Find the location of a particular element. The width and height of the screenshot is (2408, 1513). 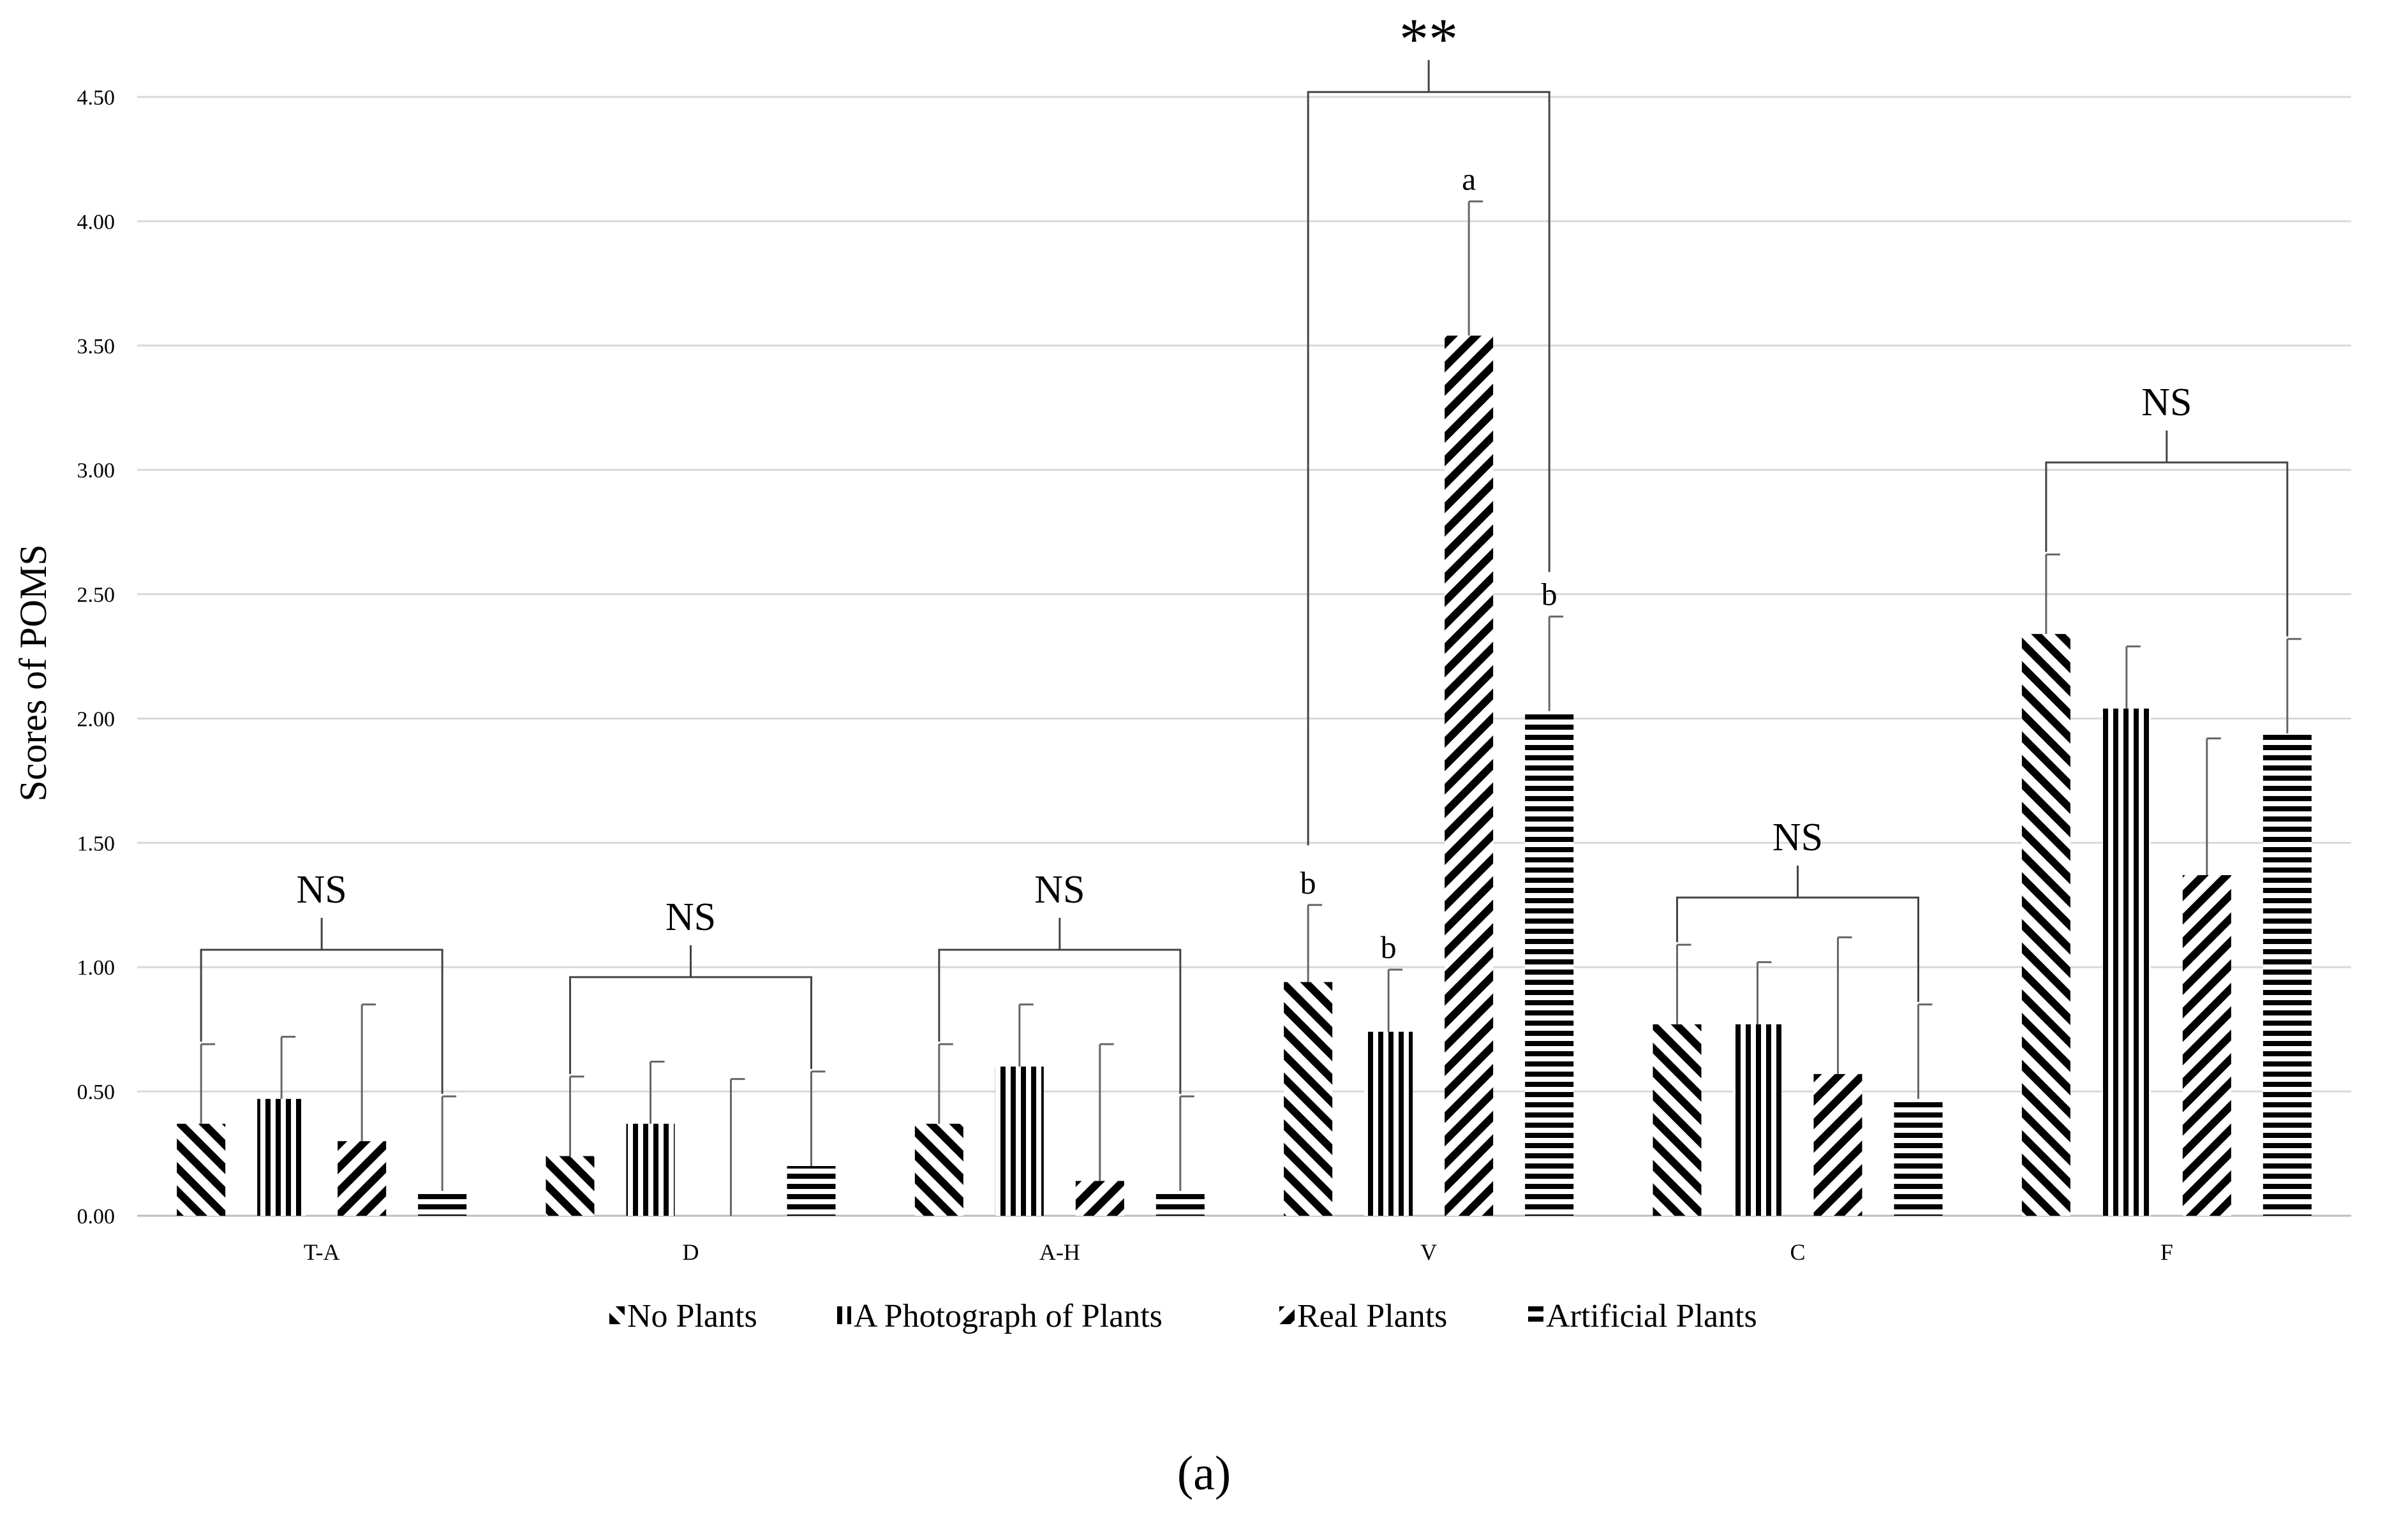

y-tick-label: 1.00 is located at coordinates (96, 968).